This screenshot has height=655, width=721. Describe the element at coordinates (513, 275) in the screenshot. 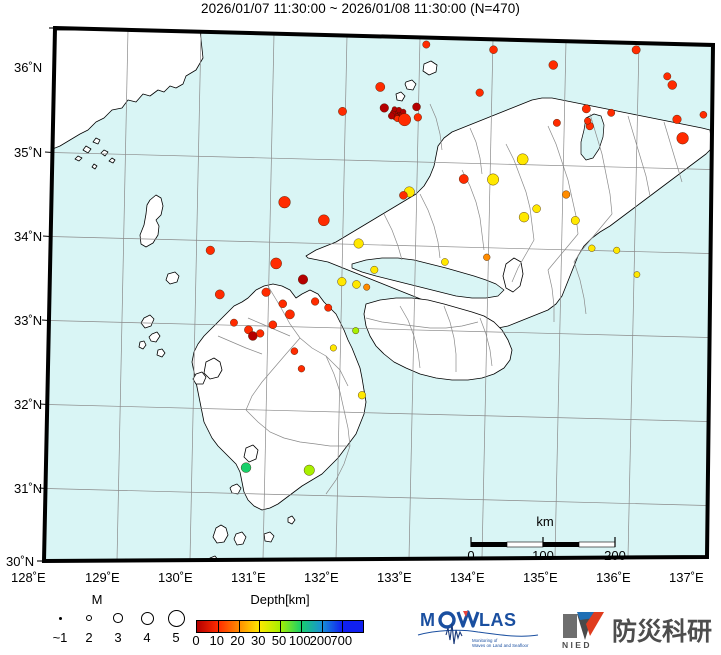

I see `awaji-island` at that location.